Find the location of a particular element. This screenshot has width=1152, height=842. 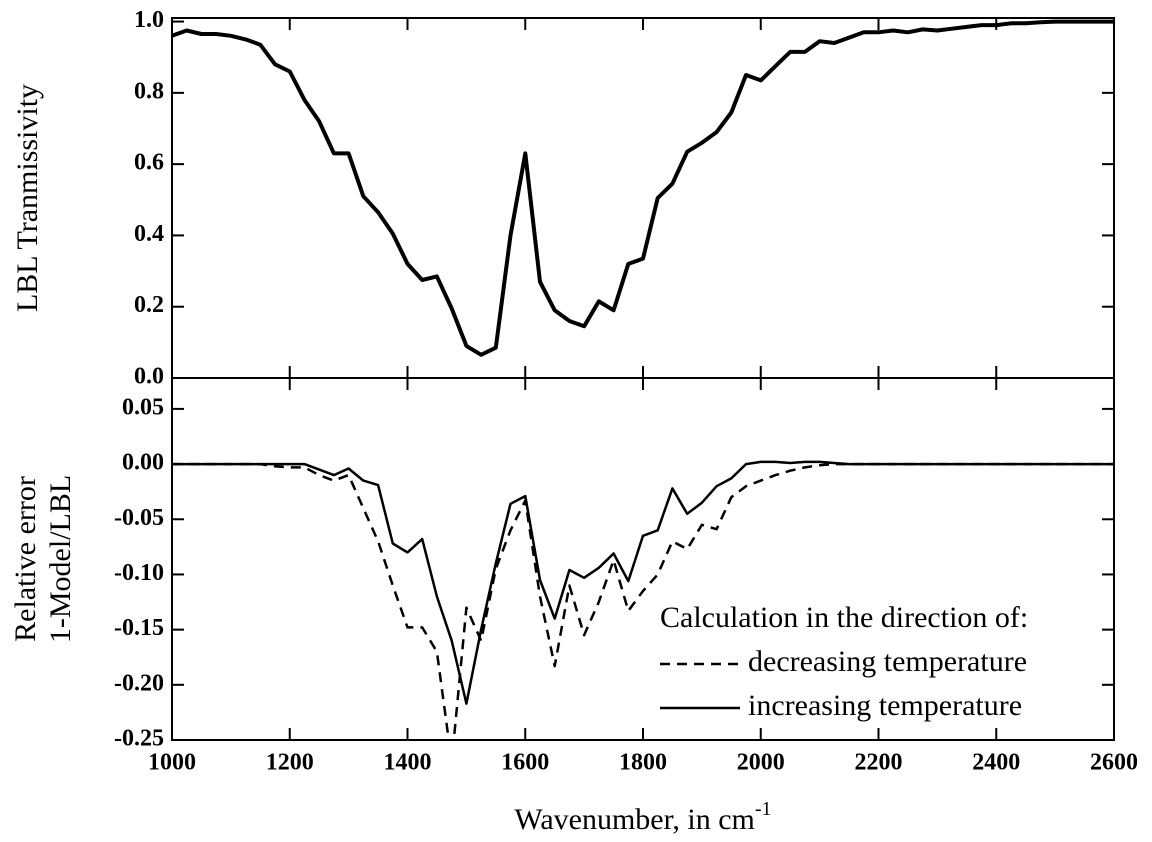

y-axis-label: LBL Tranmissivity is located at coordinates (27, 198).